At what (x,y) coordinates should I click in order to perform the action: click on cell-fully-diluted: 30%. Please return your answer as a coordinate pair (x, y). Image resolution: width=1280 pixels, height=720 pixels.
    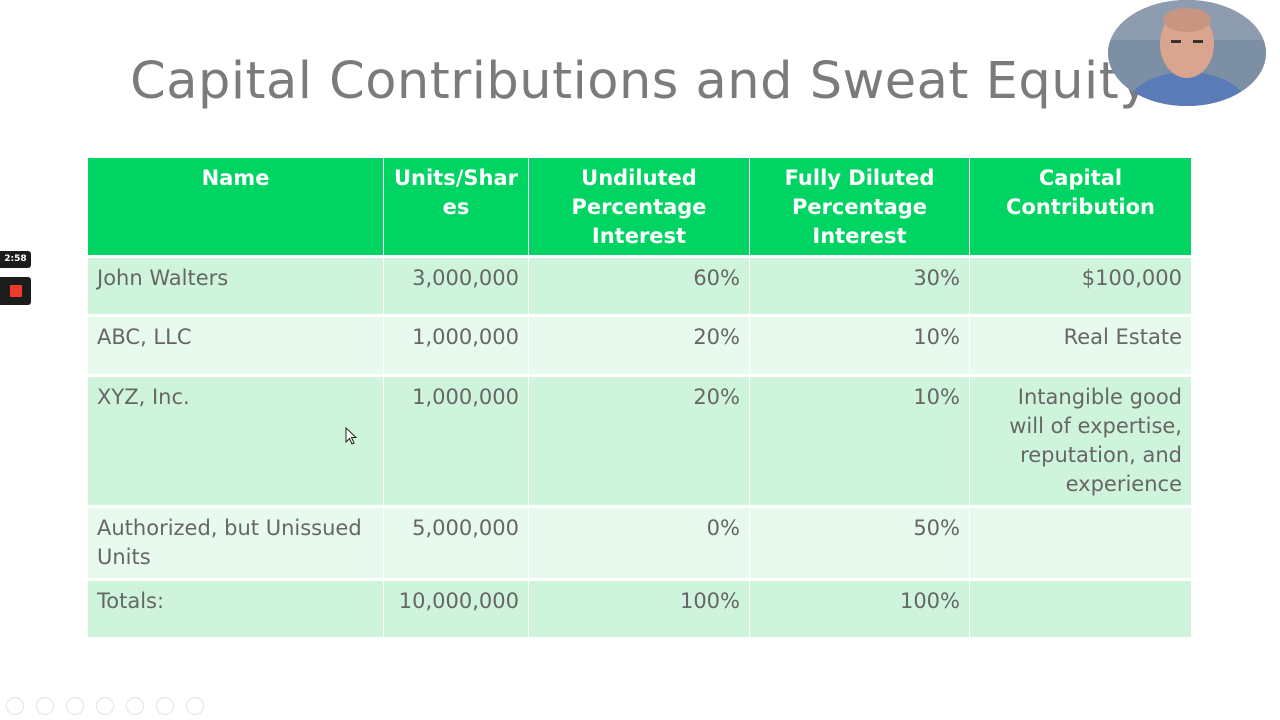
    Looking at the image, I should click on (860, 284).